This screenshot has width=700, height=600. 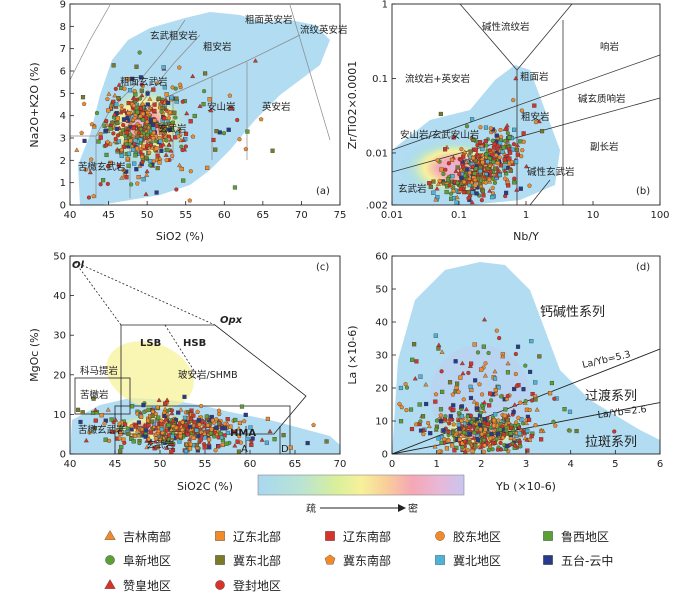 I want to click on ytick-label: 0, so click(x=385, y=455).